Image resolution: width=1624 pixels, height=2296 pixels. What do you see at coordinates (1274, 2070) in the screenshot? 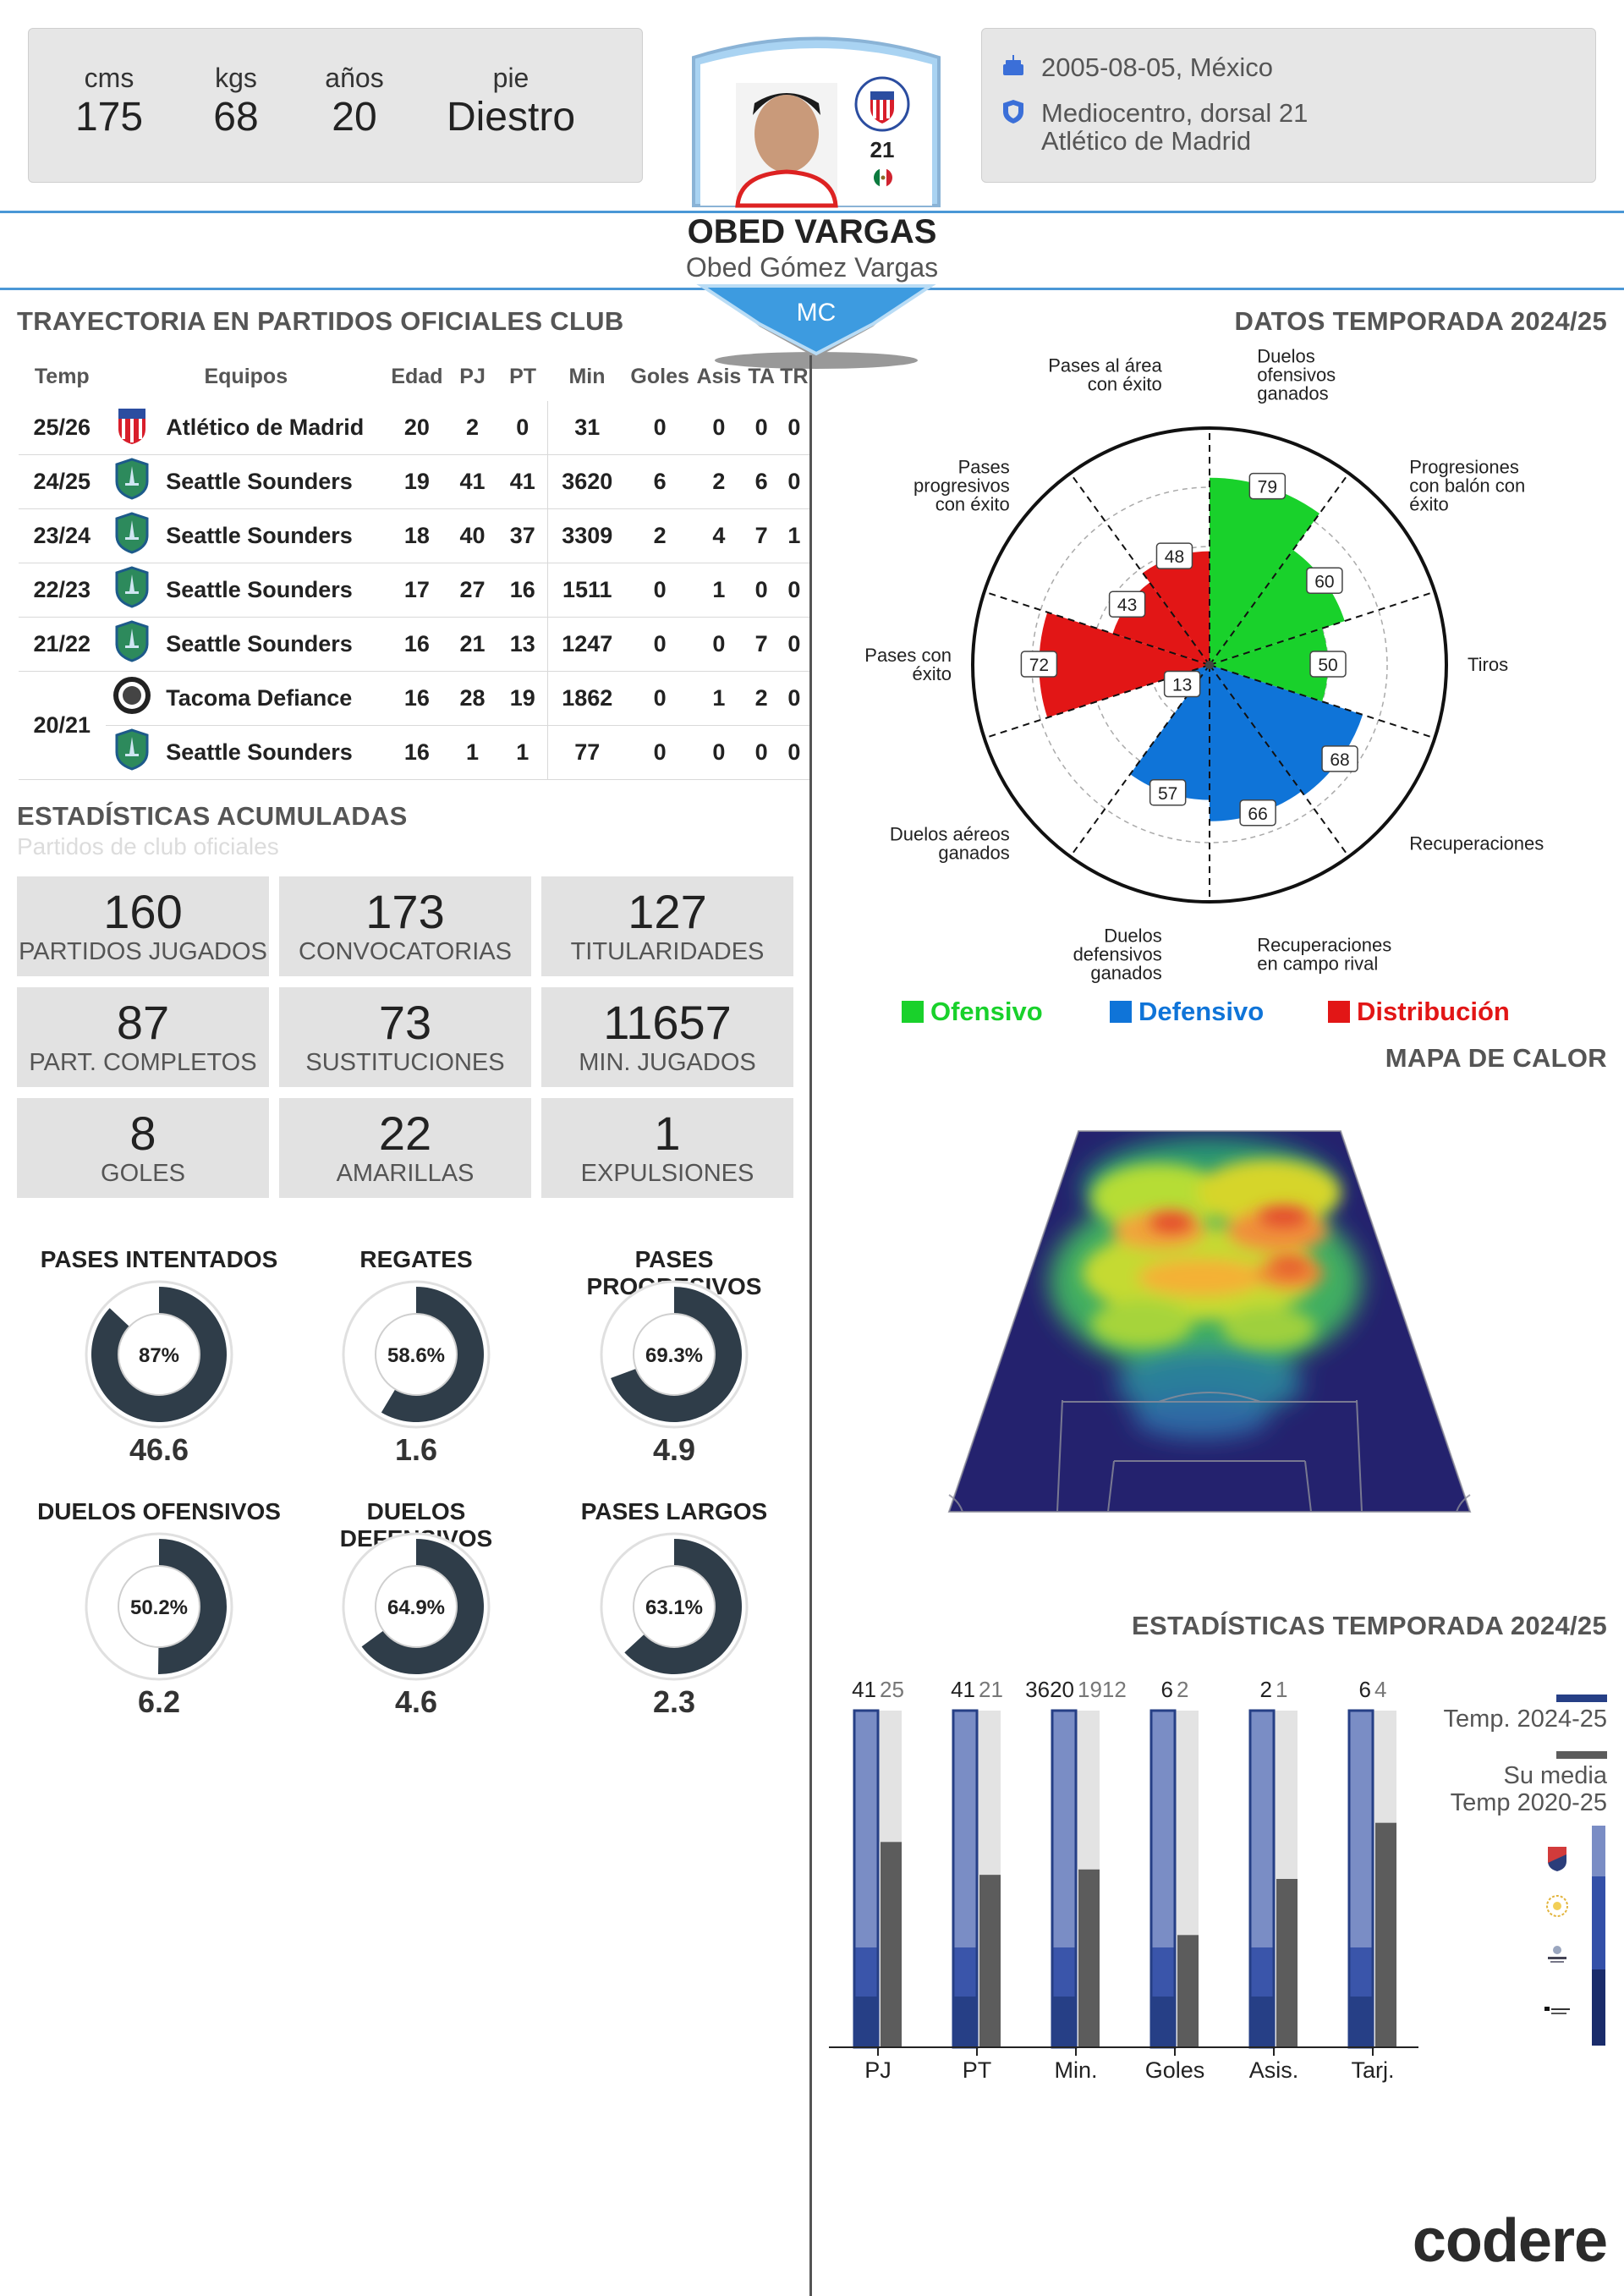
I see `bar-category-label: Asis.` at bounding box center [1274, 2070].